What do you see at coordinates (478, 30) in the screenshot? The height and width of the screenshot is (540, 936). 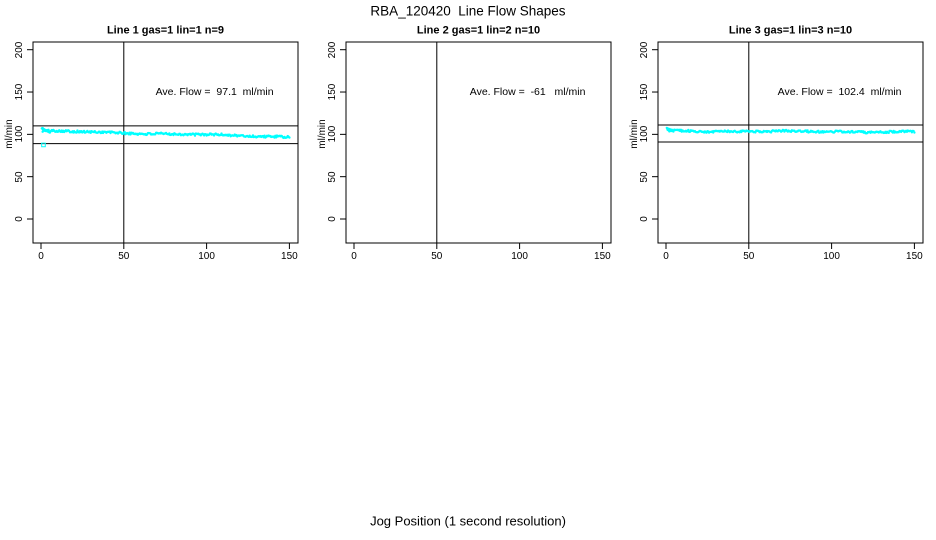 I see `panel-title: Line 2 gas=1 lin=2 n=10` at bounding box center [478, 30].